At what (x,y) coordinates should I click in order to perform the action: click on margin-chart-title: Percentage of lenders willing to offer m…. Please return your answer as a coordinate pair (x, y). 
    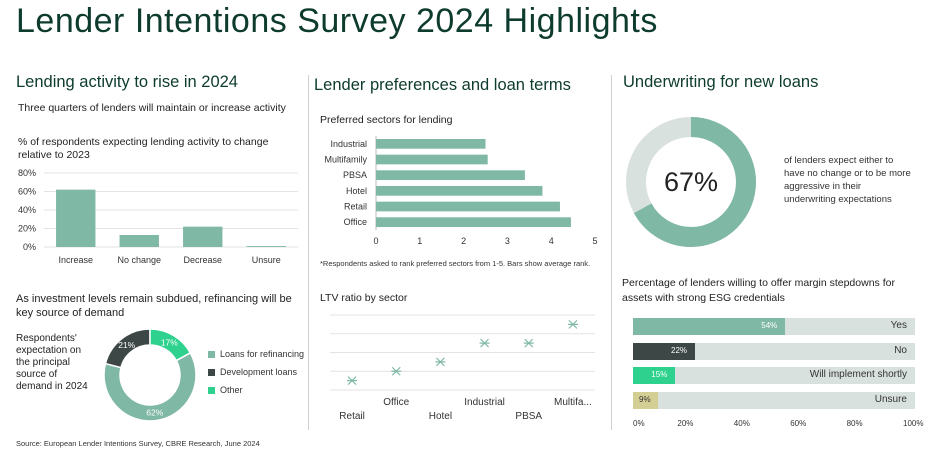
    Looking at the image, I should click on (758, 290).